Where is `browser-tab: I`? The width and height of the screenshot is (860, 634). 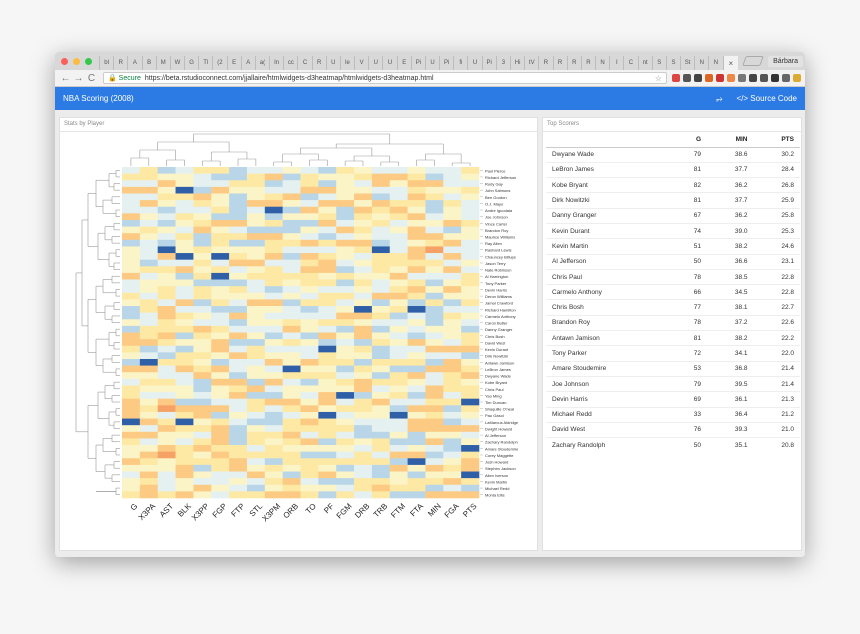
browser-tab: I is located at coordinates (616, 63).